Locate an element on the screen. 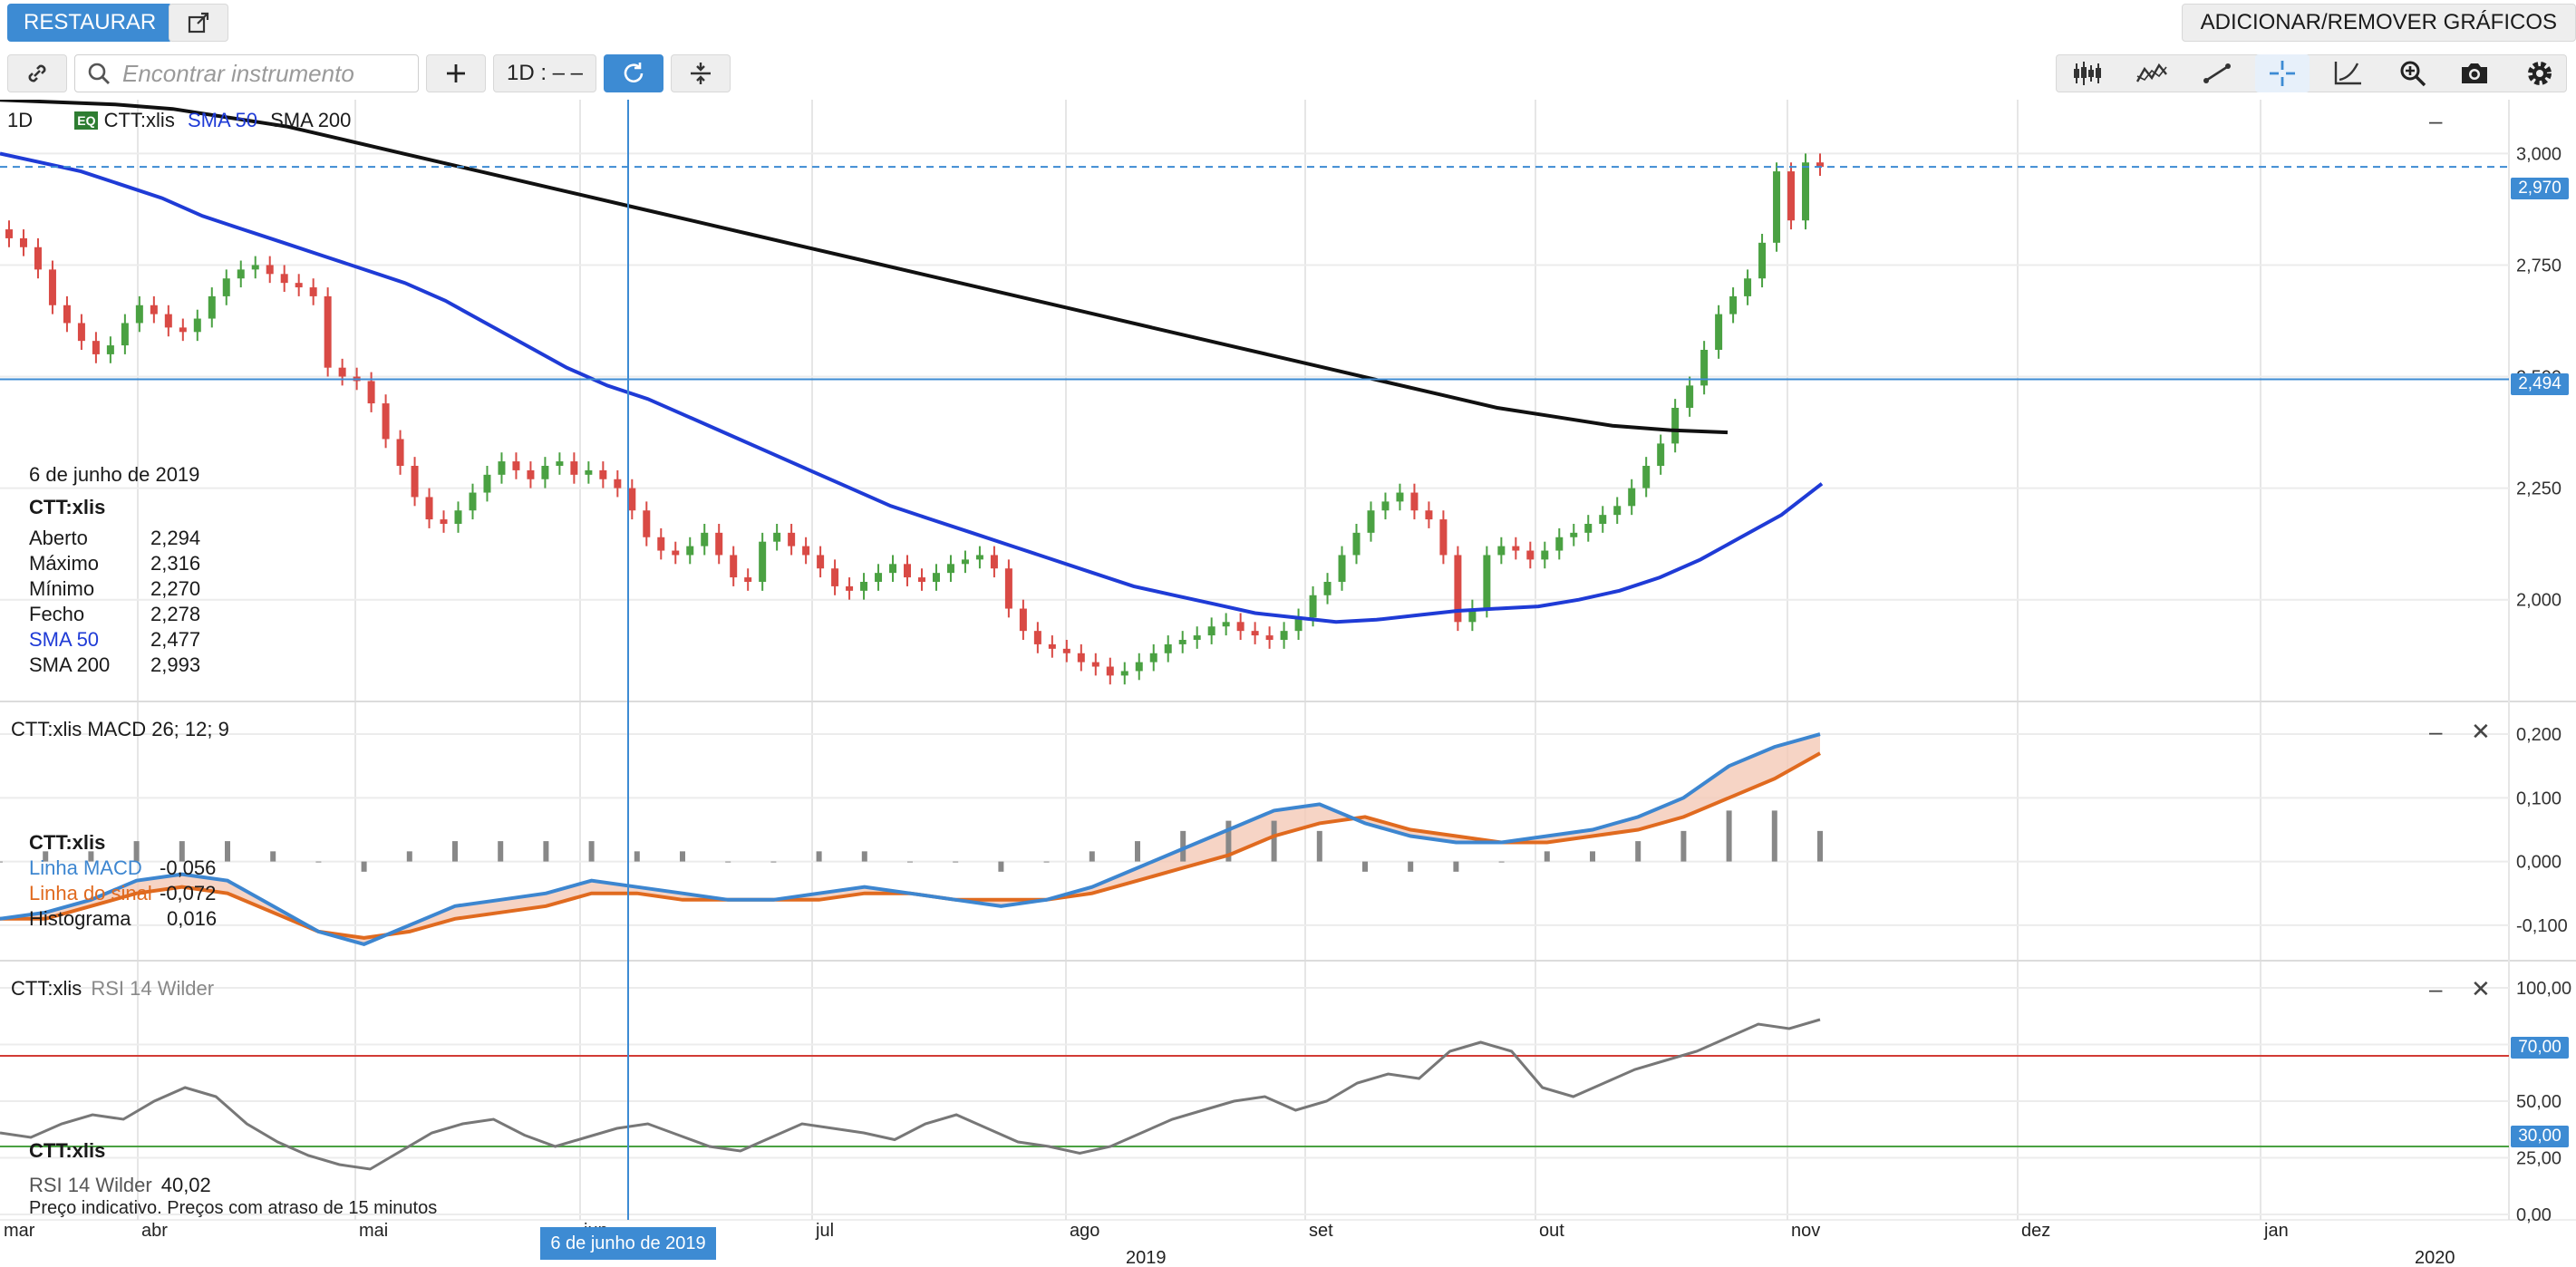 This screenshot has width=2576, height=1267. month-label: abr is located at coordinates (154, 1231).